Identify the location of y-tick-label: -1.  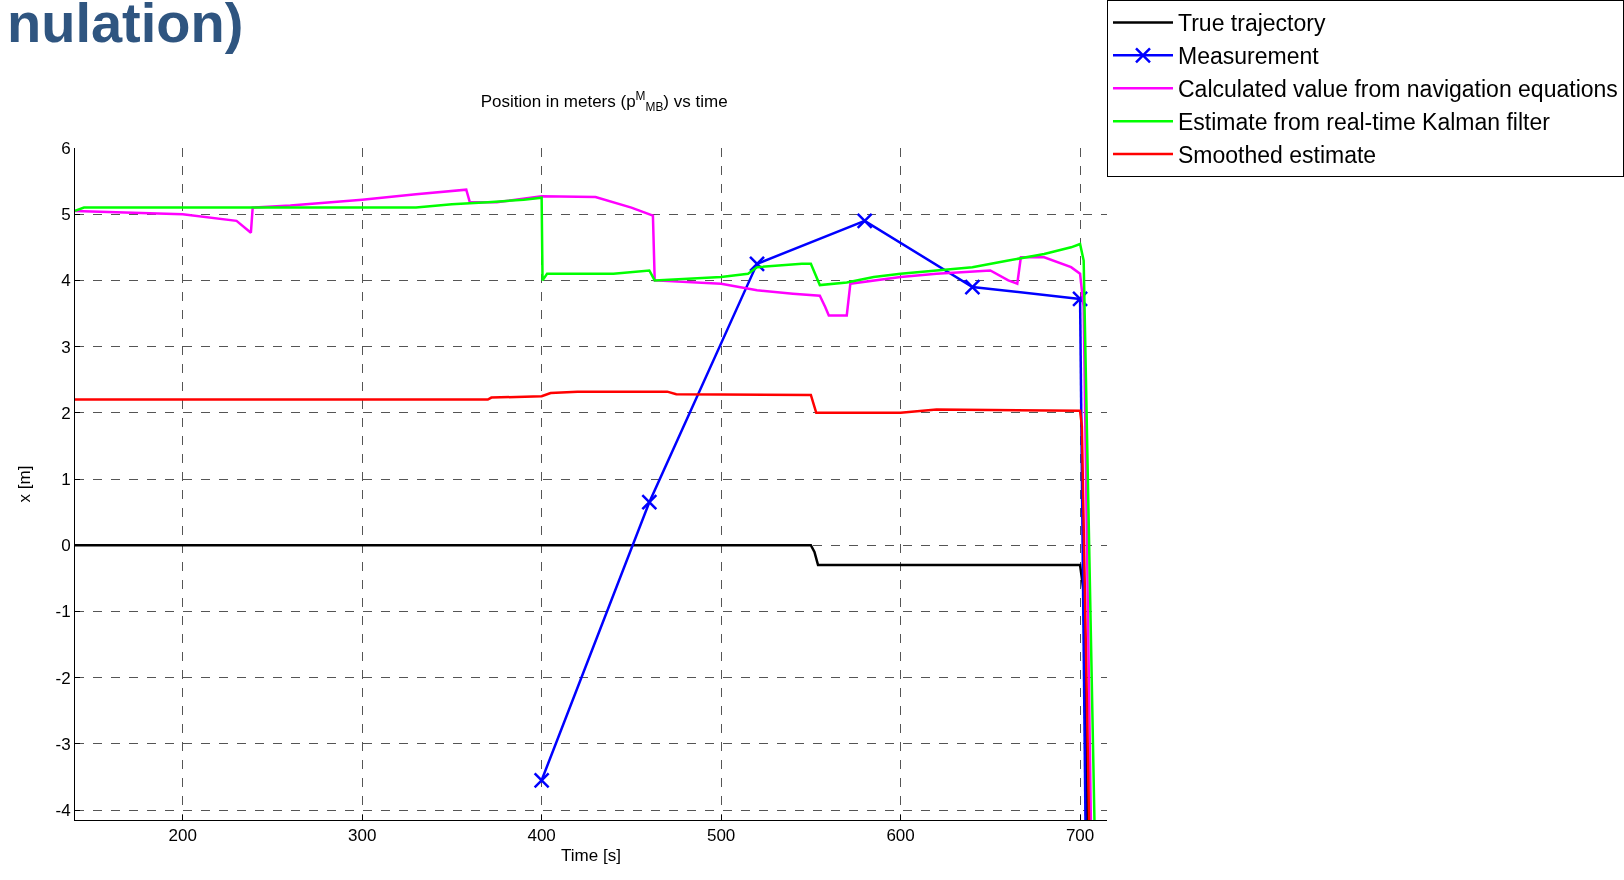
(63, 612).